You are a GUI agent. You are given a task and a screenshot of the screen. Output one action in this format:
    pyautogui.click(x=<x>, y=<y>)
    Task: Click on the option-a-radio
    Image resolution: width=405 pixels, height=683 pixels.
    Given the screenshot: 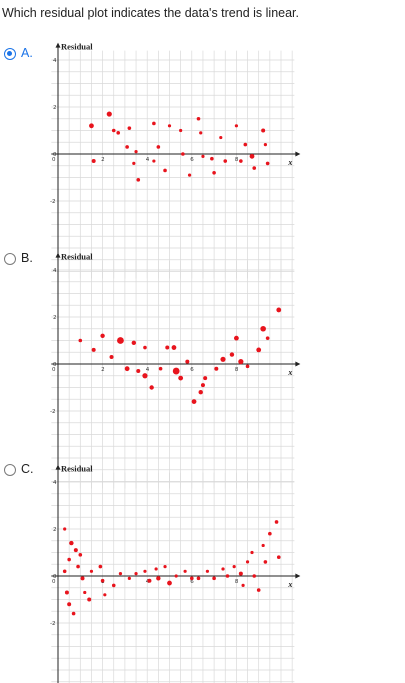 What is the action you would take?
    pyautogui.click(x=10, y=54)
    